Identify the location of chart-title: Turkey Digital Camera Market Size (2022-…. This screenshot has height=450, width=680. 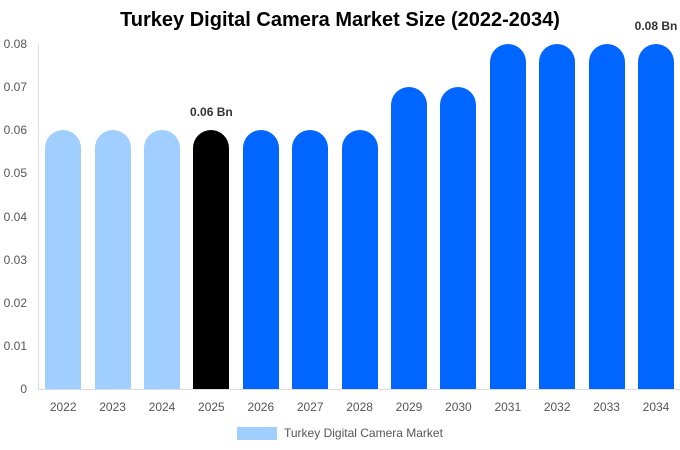
(340, 20).